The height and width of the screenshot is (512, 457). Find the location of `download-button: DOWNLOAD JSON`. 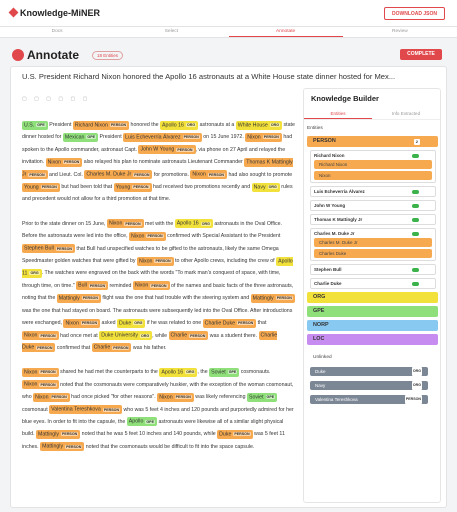

download-button: DOWNLOAD JSON is located at coordinates (414, 13).